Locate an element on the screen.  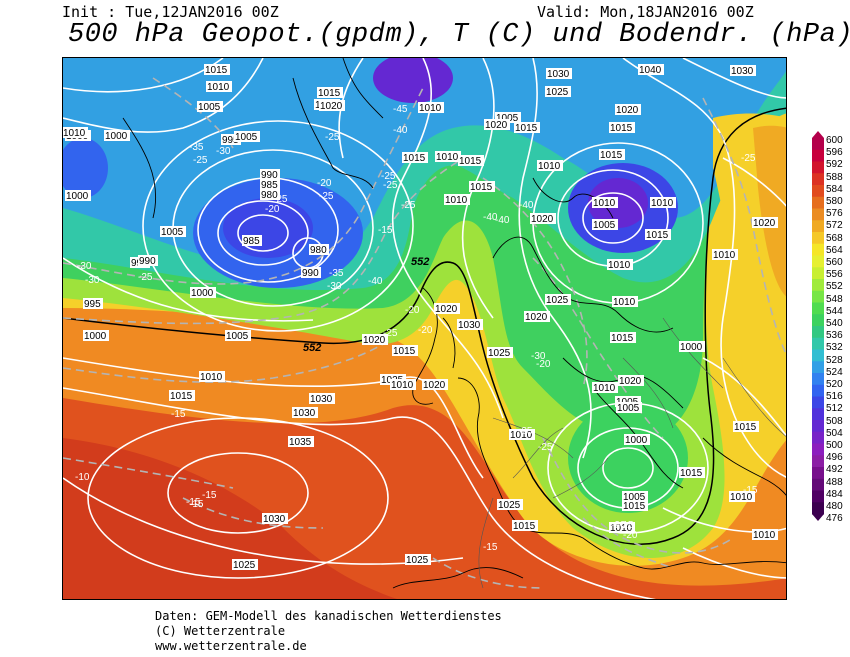
scale-label: 496 is located at coordinates (834, 458).